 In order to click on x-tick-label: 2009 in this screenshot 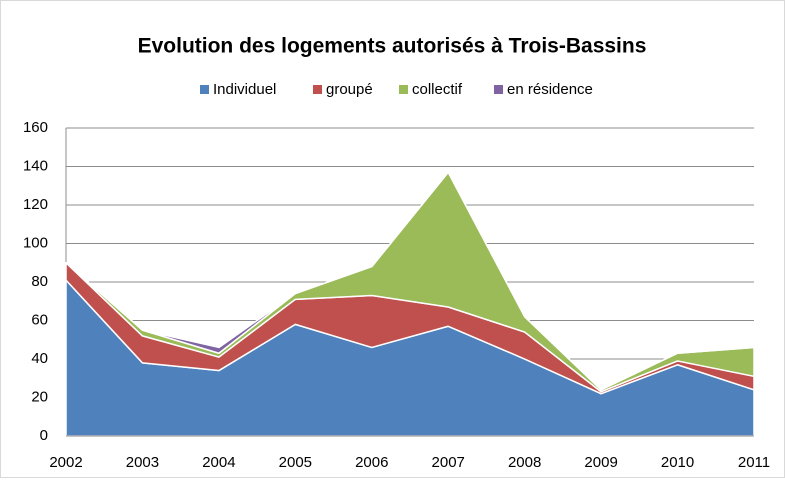, I will do `click(600, 462)`.